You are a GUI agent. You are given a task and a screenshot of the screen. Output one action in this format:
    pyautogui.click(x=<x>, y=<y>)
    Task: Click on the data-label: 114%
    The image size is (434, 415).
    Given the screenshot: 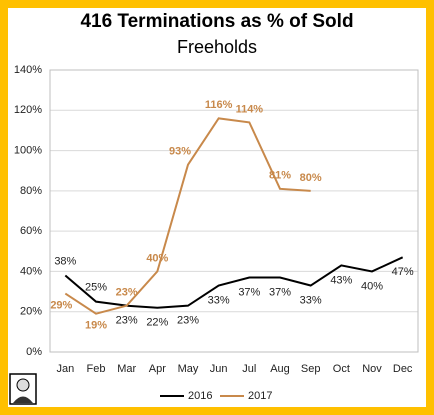 What is the action you would take?
    pyautogui.click(x=250, y=109)
    